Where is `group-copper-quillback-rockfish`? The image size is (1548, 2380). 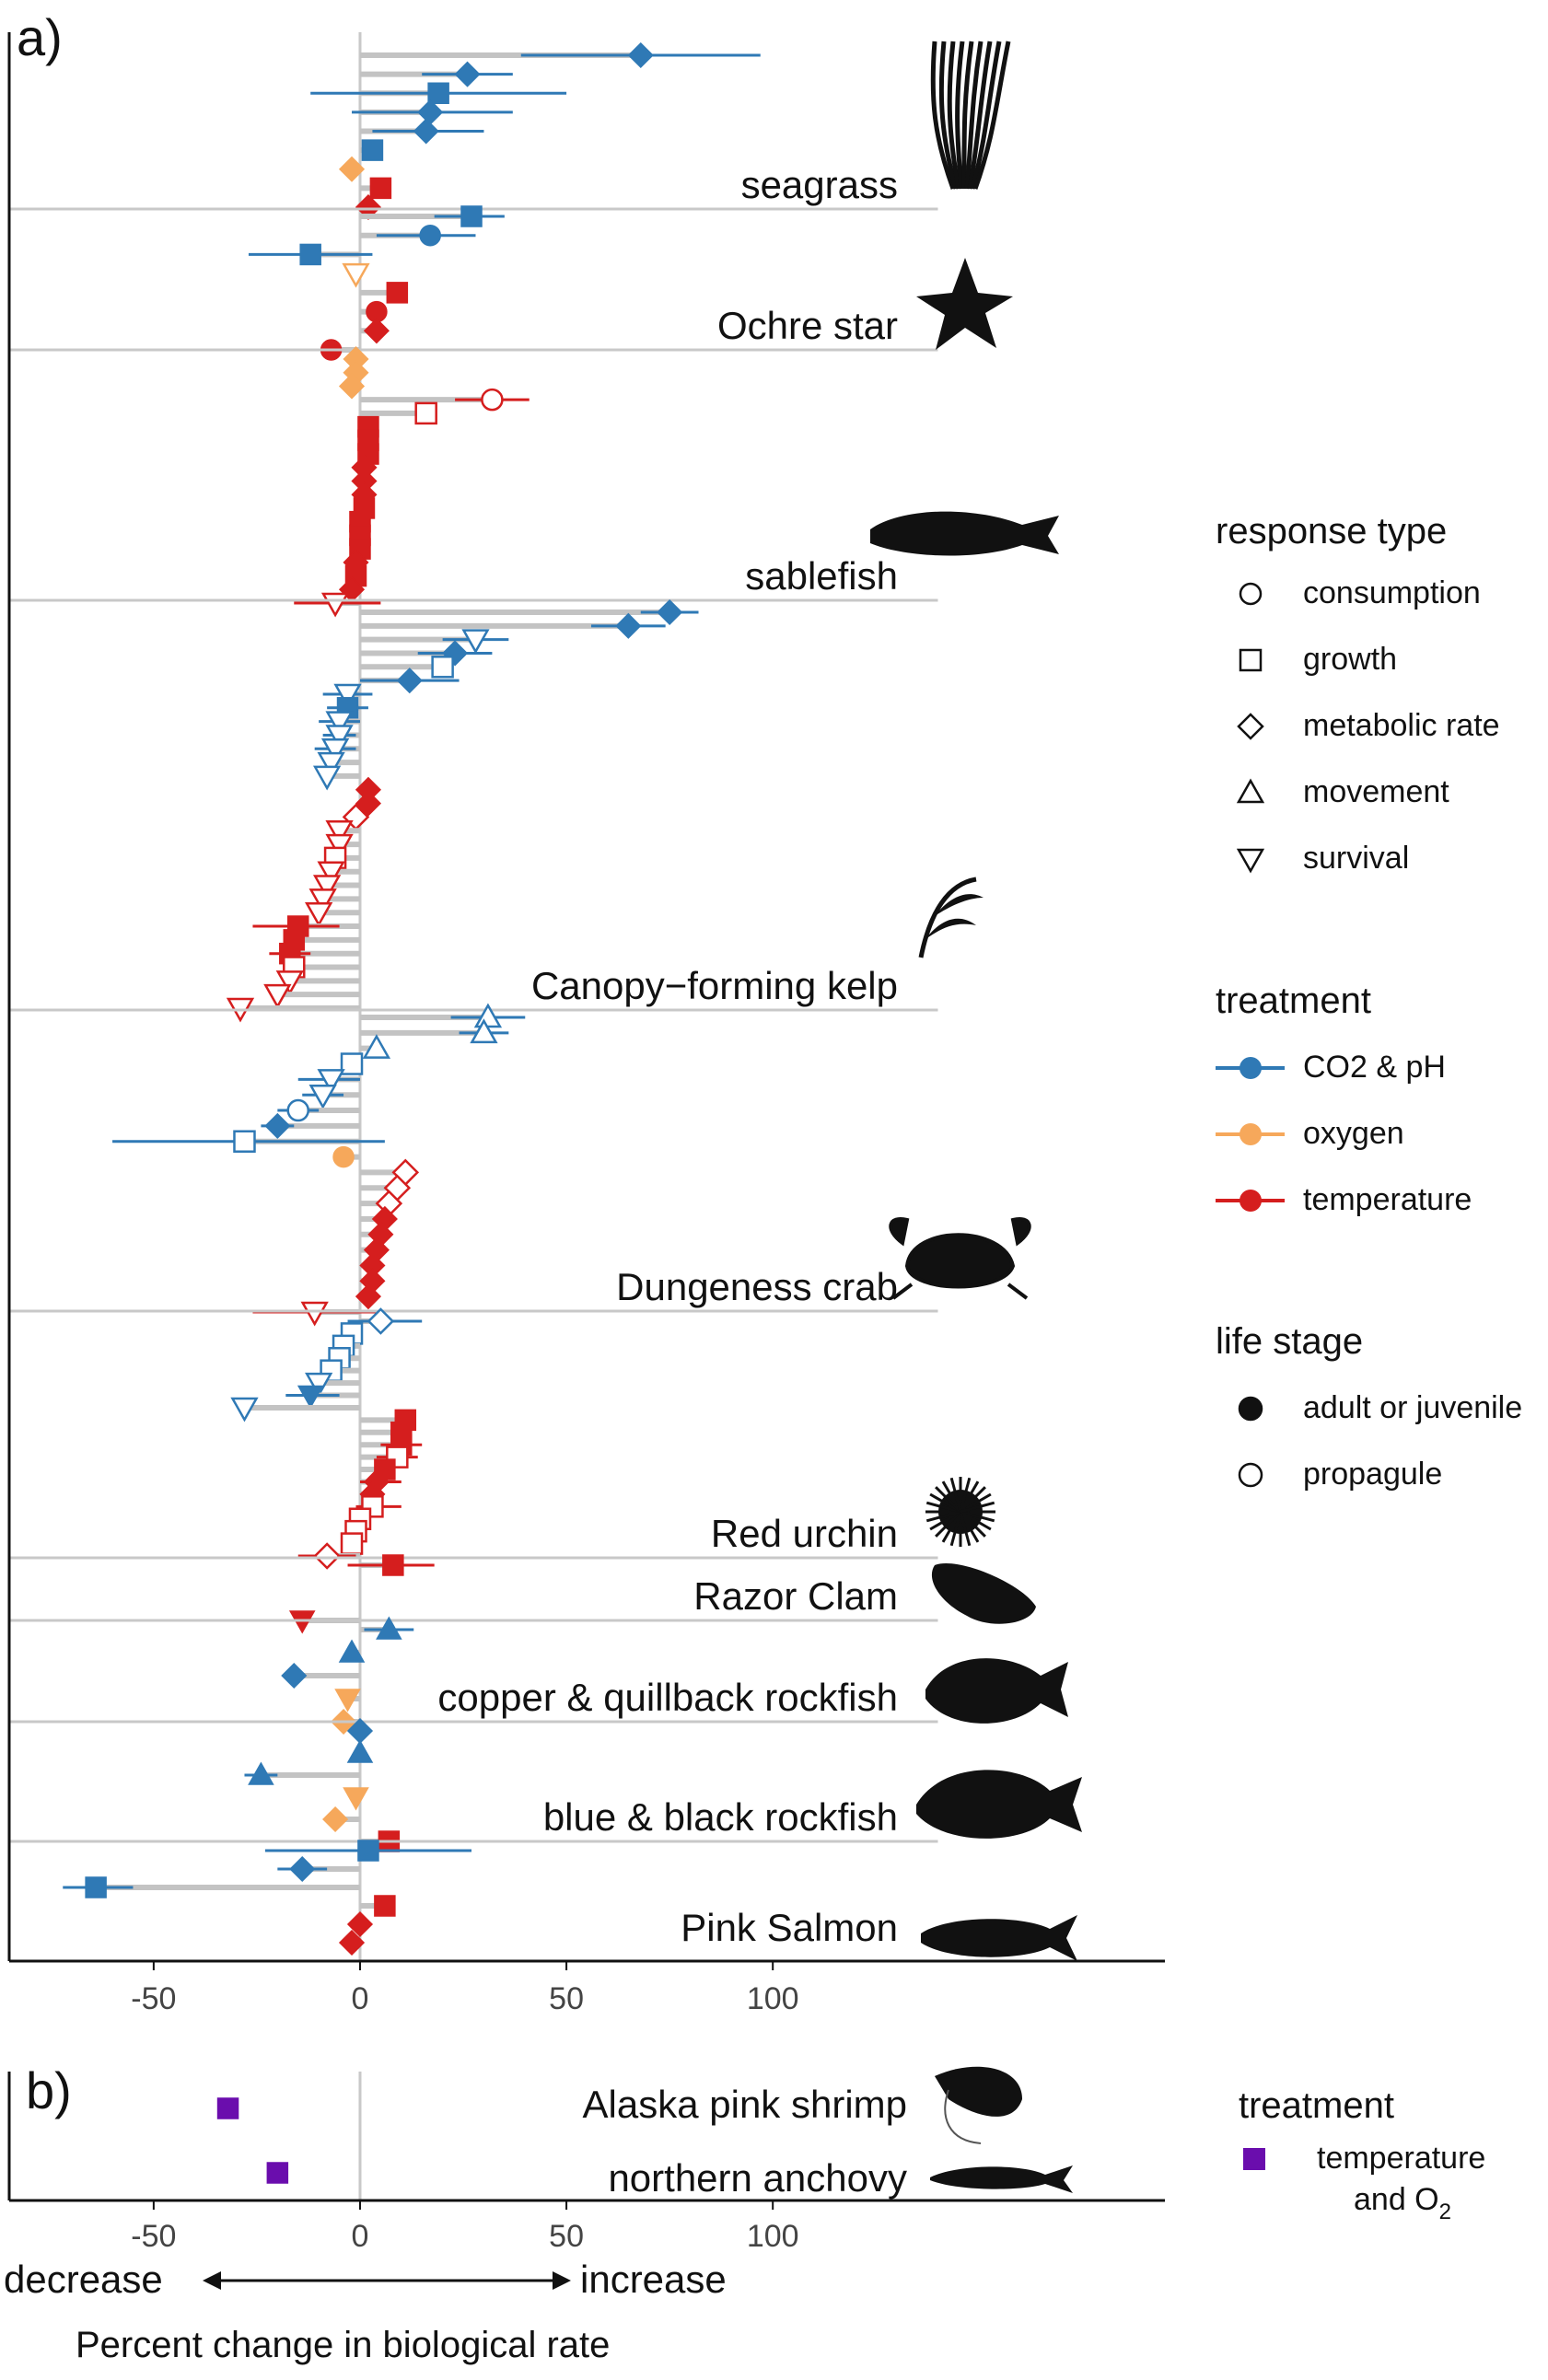 group-copper-quillback-rockfish is located at coordinates (347, 1676).